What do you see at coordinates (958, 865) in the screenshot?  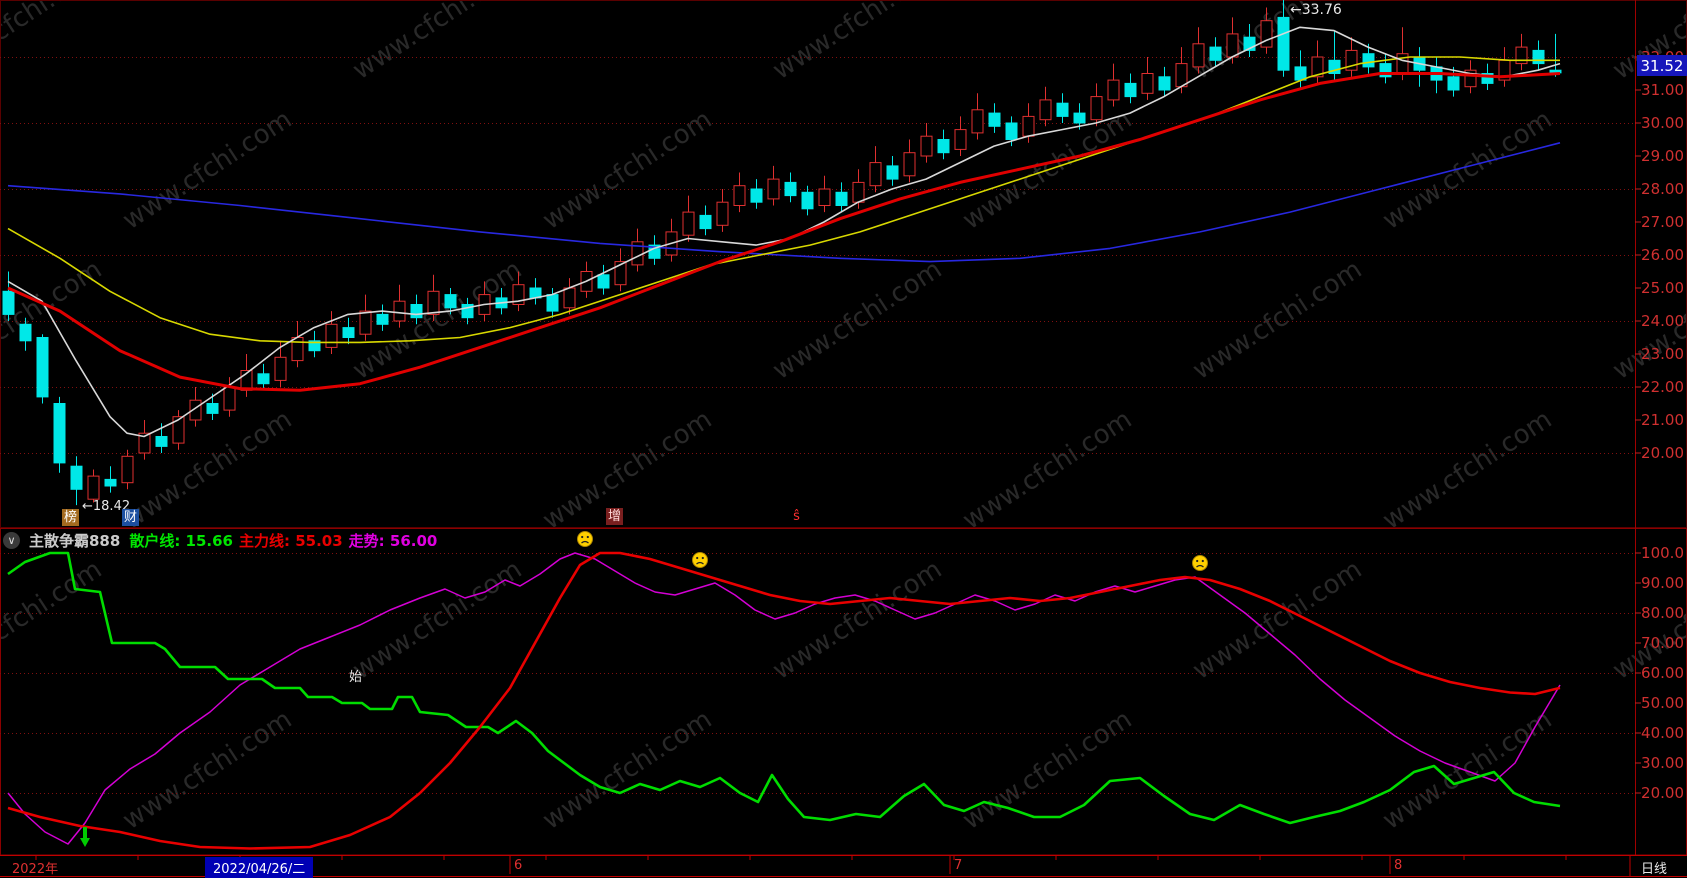 I see `month-label: 7` at bounding box center [958, 865].